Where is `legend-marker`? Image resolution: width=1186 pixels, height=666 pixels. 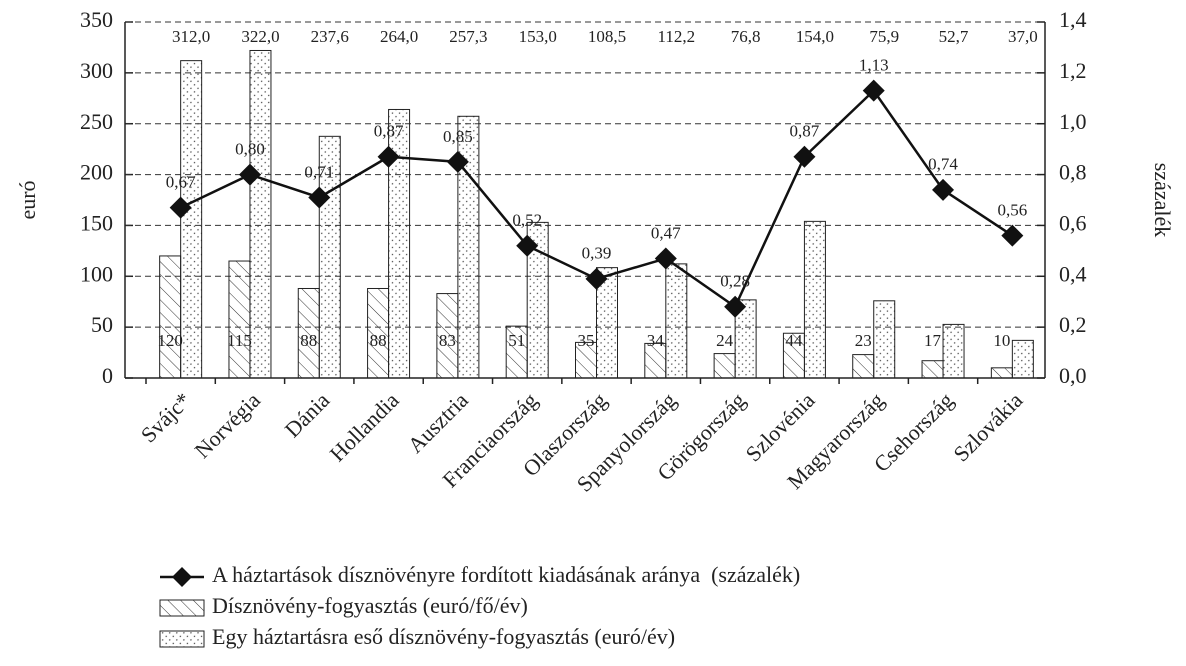 legend-marker is located at coordinates (182, 577).